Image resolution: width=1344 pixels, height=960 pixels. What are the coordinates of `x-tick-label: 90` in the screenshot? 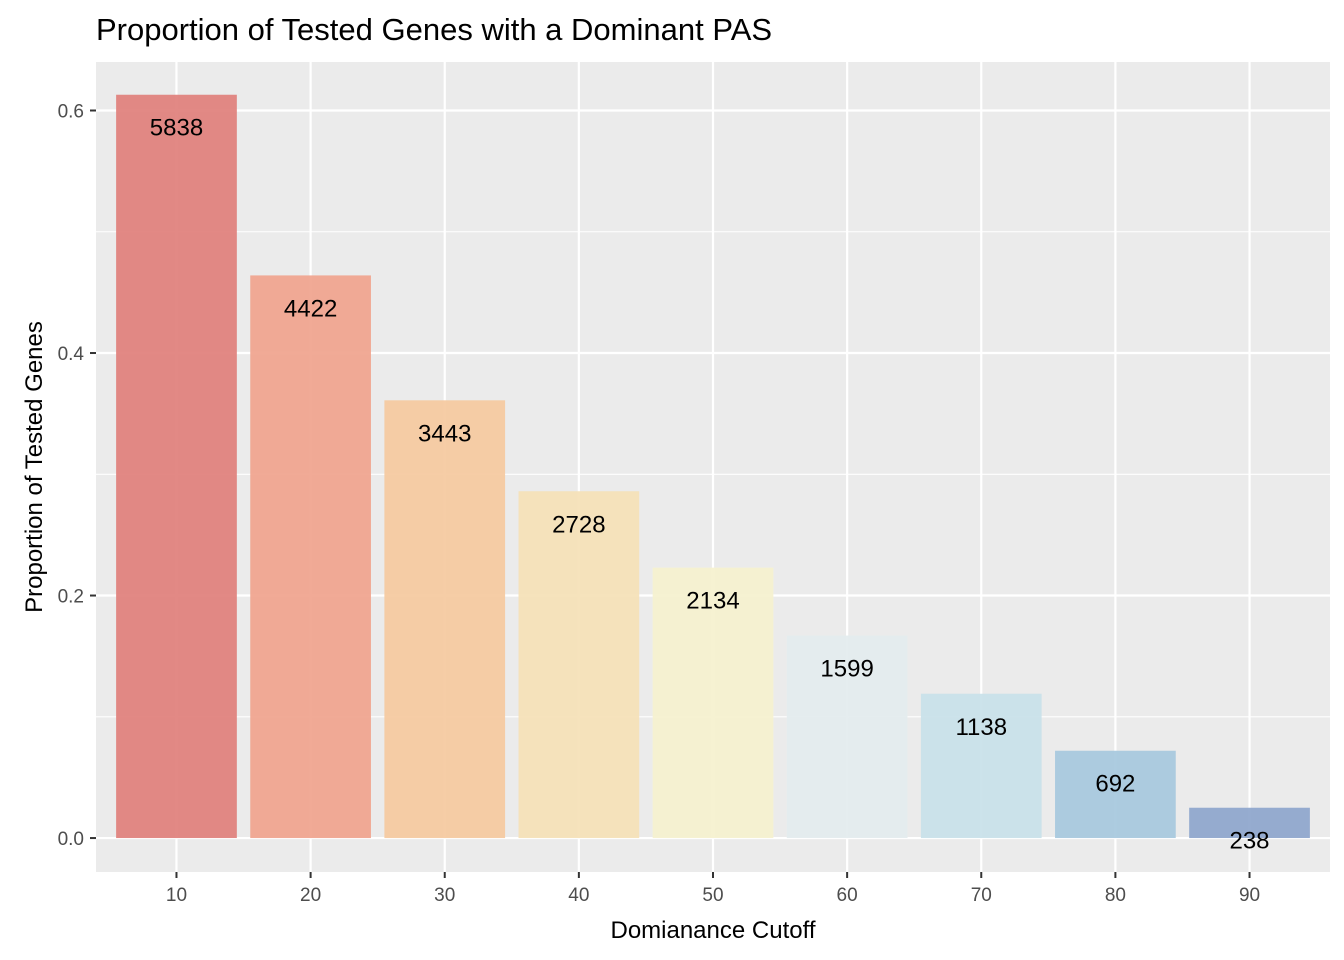 It's located at (1249, 895).